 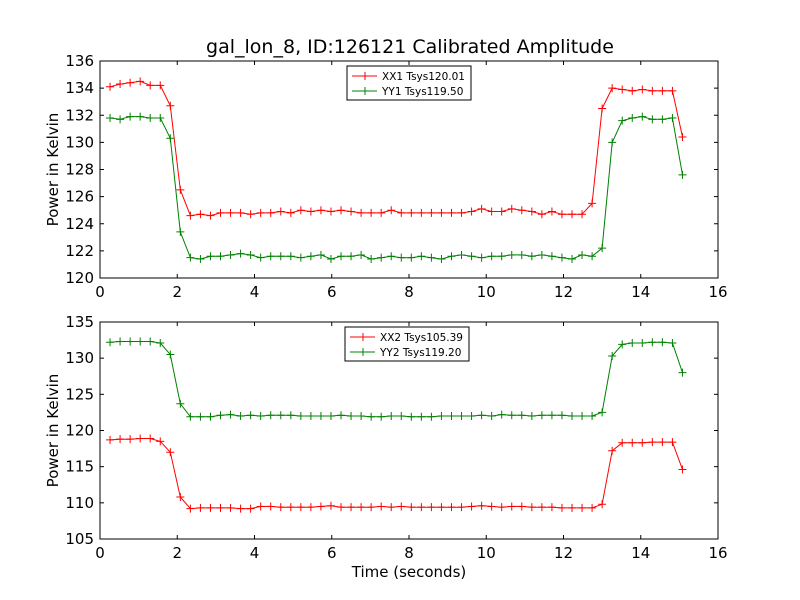 What do you see at coordinates (100, 553) in the screenshot?
I see `x-tick-label: 0` at bounding box center [100, 553].